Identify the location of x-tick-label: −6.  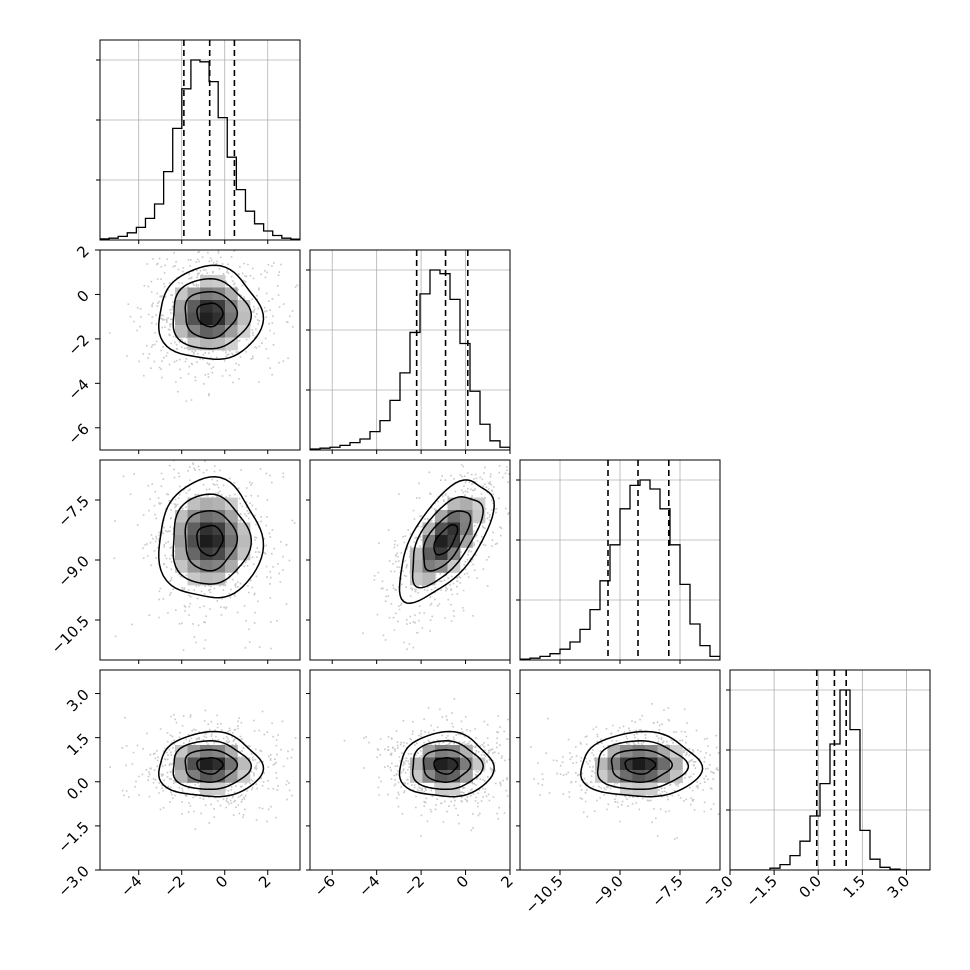
(325, 886).